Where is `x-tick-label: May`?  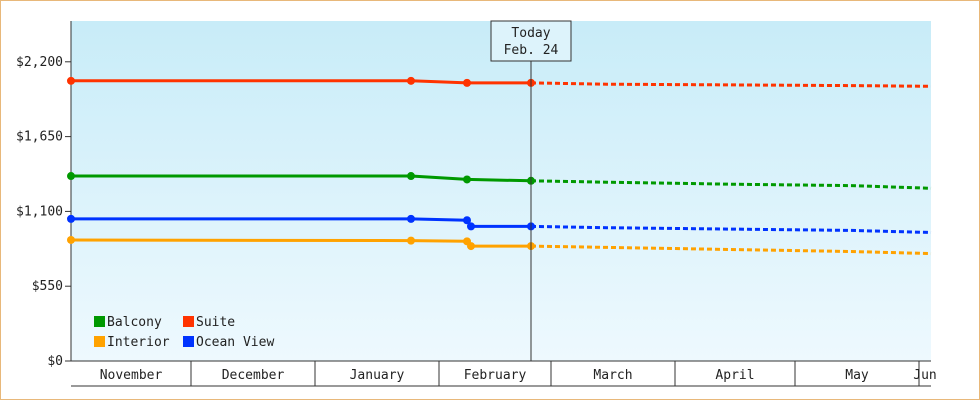 x-tick-label: May is located at coordinates (857, 375).